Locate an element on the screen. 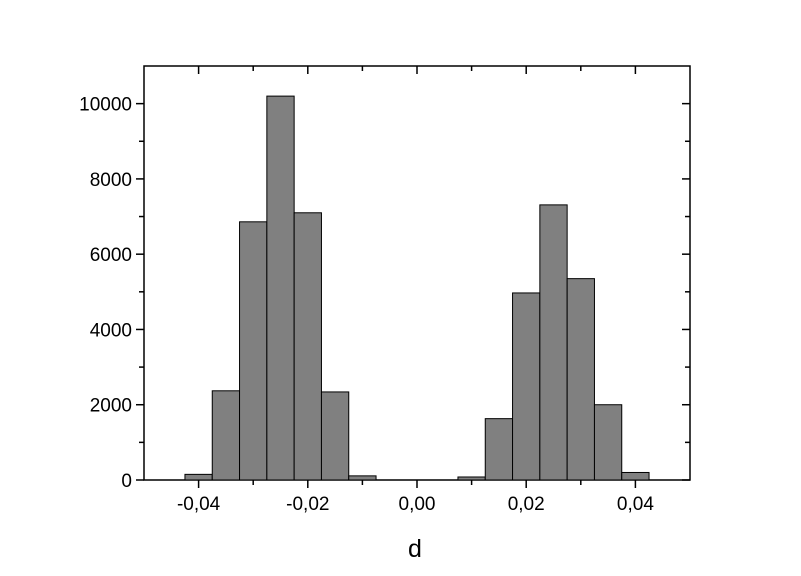 The height and width of the screenshot is (576, 801). x-tick-label: -0,02 is located at coordinates (307, 504).